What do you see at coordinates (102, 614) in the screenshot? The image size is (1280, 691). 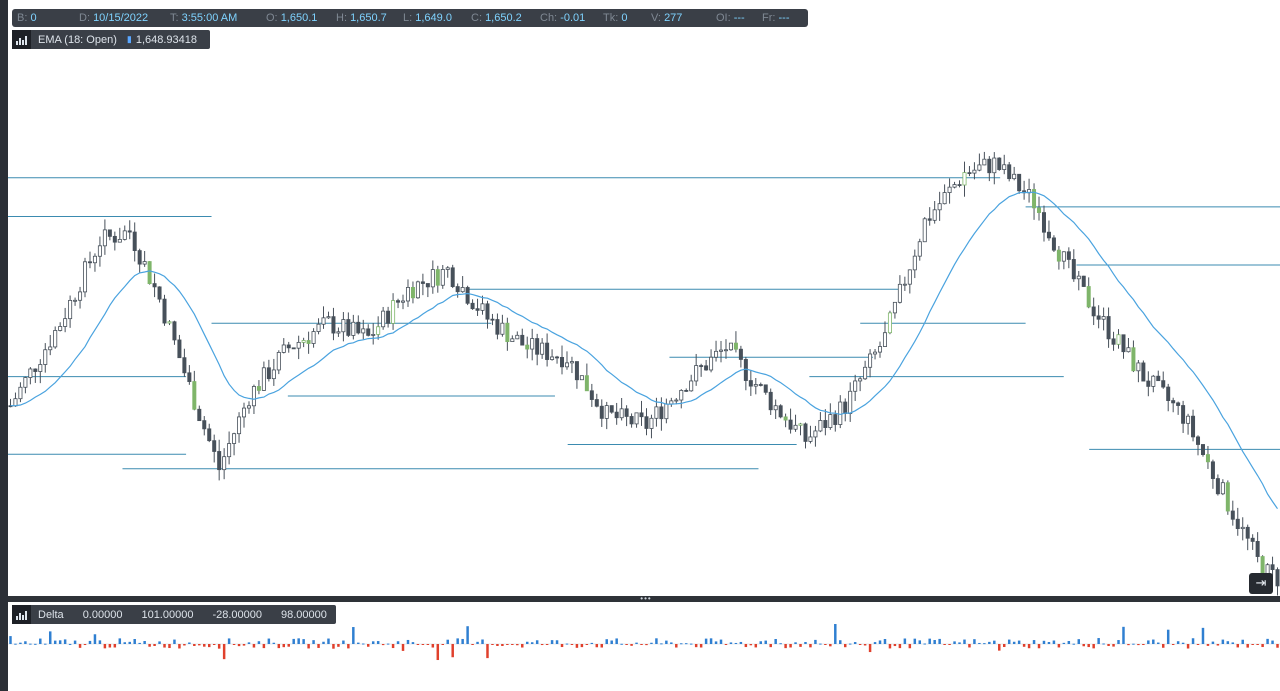 I see `delta-value-1: 0.00000` at bounding box center [102, 614].